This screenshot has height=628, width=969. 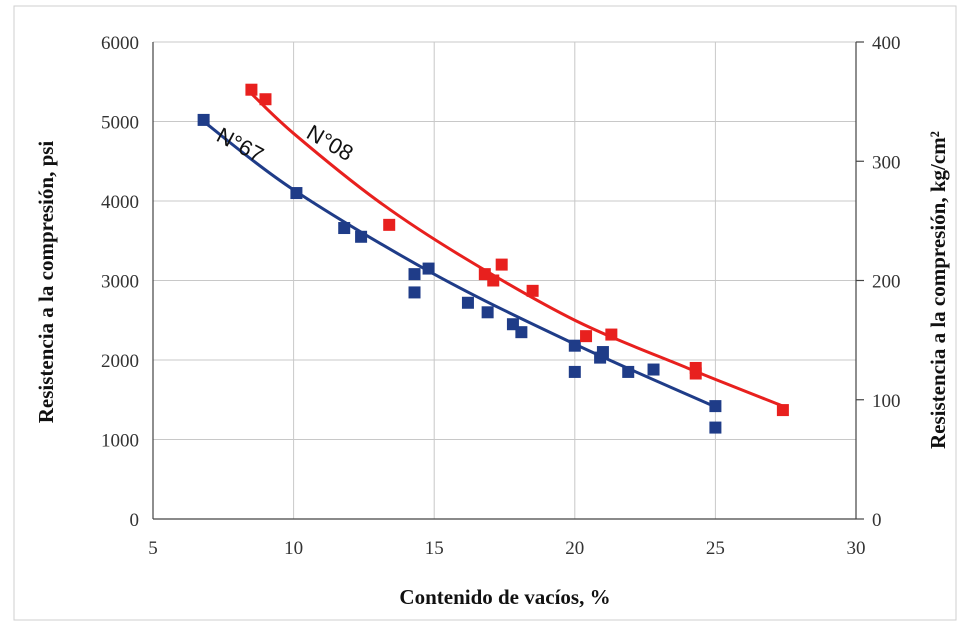 What do you see at coordinates (574, 548) in the screenshot?
I see `x-tick-label: 20` at bounding box center [574, 548].